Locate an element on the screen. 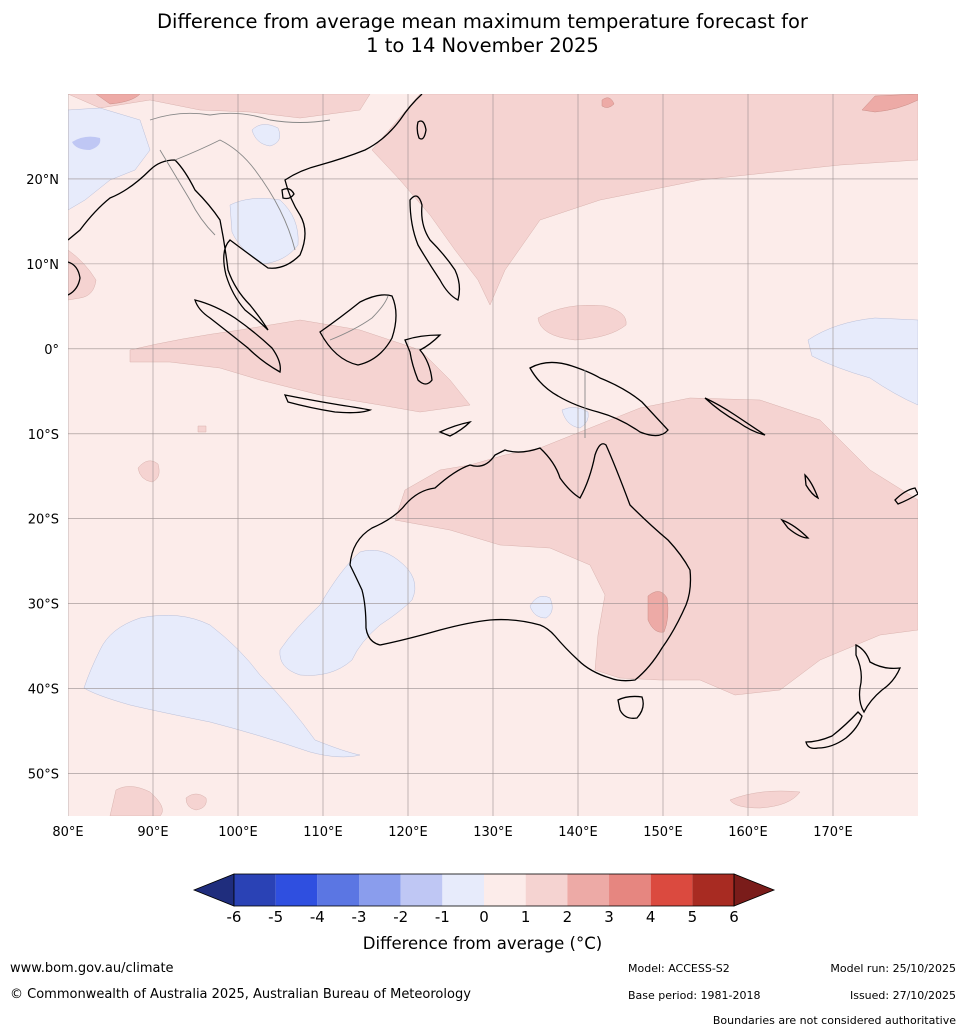  lon-label: 150°E is located at coordinates (663, 832).